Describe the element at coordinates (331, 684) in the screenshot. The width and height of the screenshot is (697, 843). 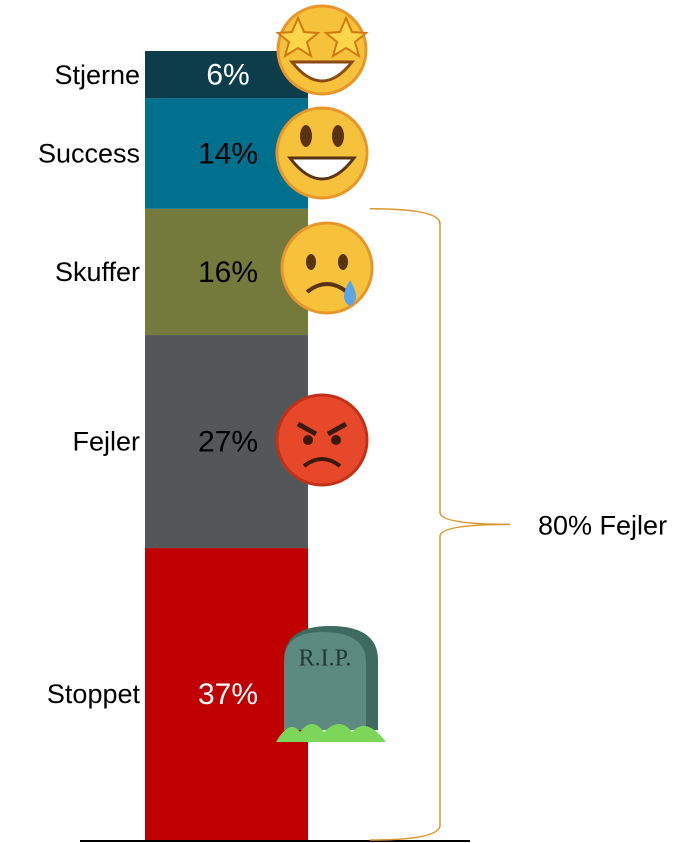
I see `emoji-tombstone: R.I.P.` at that location.